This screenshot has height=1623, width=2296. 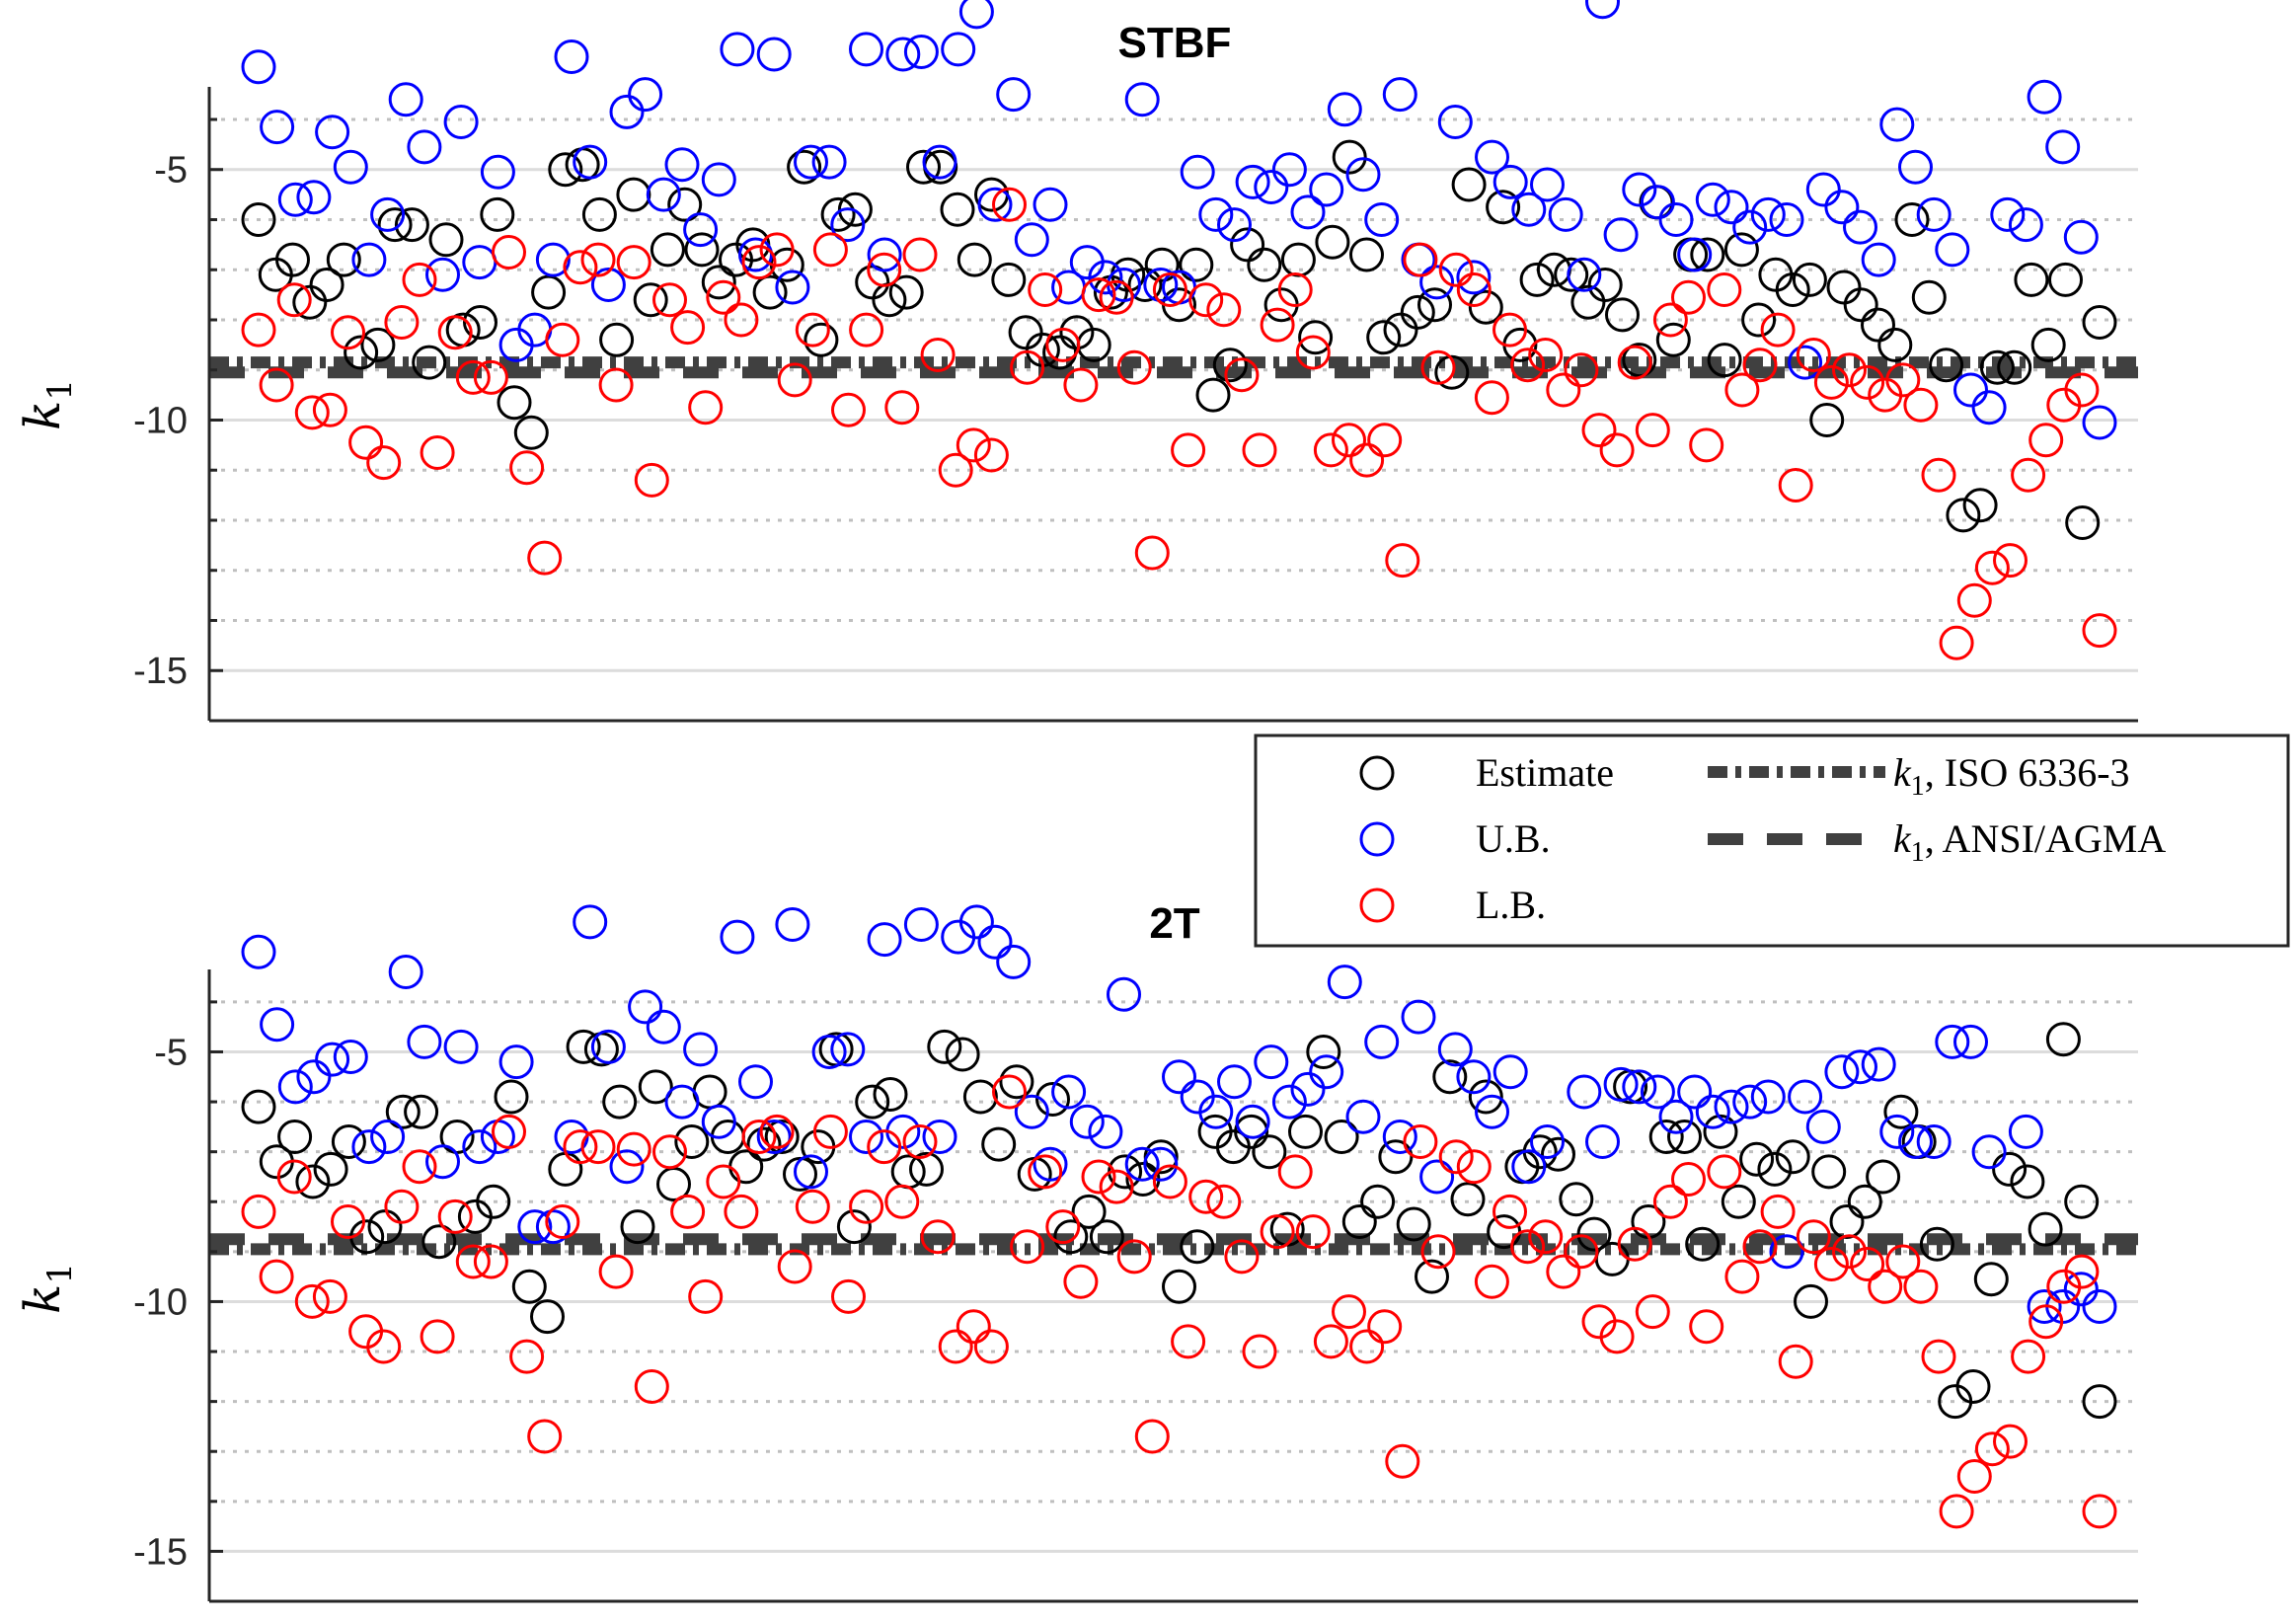 I want to click on 2t-reference-lines, so click(x=1173, y=1244).